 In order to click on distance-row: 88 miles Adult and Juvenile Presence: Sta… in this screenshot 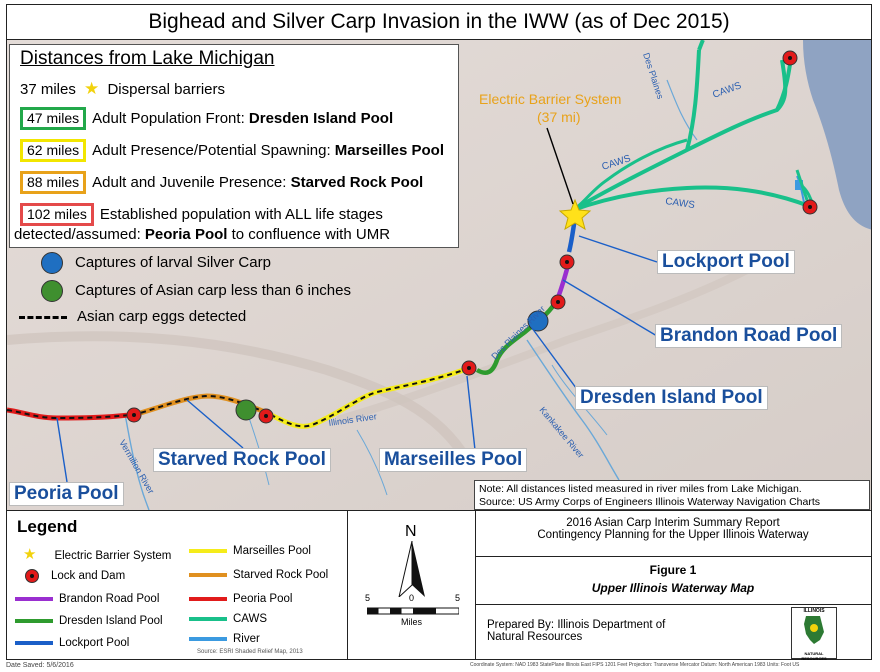, I will do `click(221, 182)`.